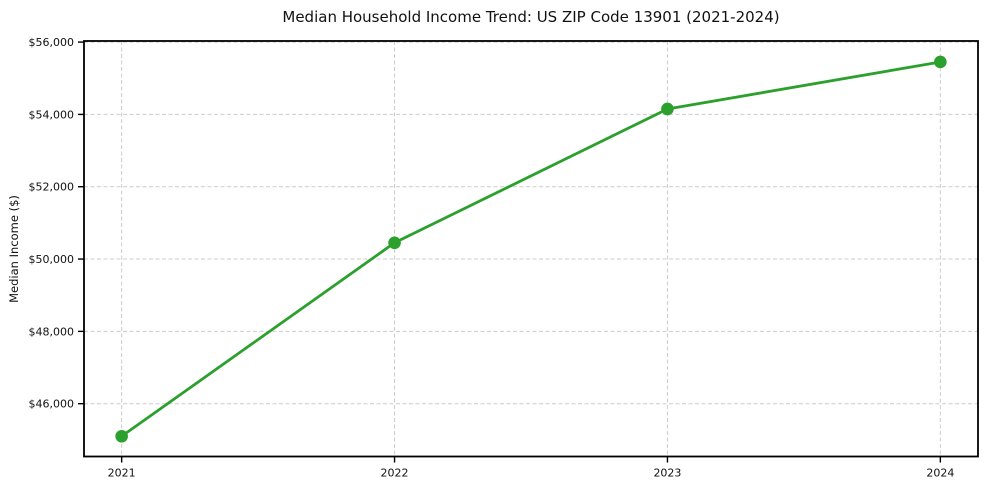 The image size is (989, 490). Describe the element at coordinates (52, 259) in the screenshot. I see `y-tick-label: $50,000` at that location.